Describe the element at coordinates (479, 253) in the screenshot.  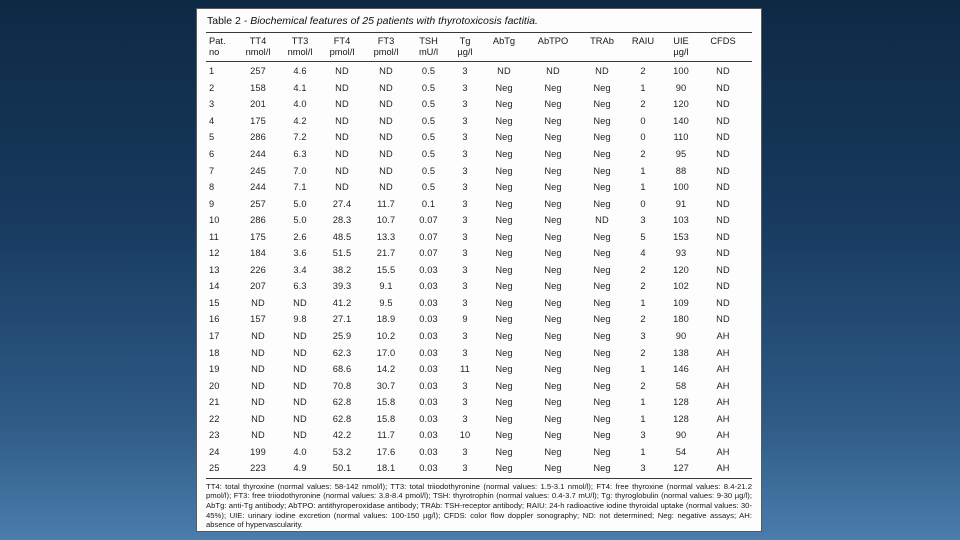
I see `table-row: 12 184 3.6 51.5 21.7 0.07 3 Neg Neg Neg 4 93 ND` at that location.